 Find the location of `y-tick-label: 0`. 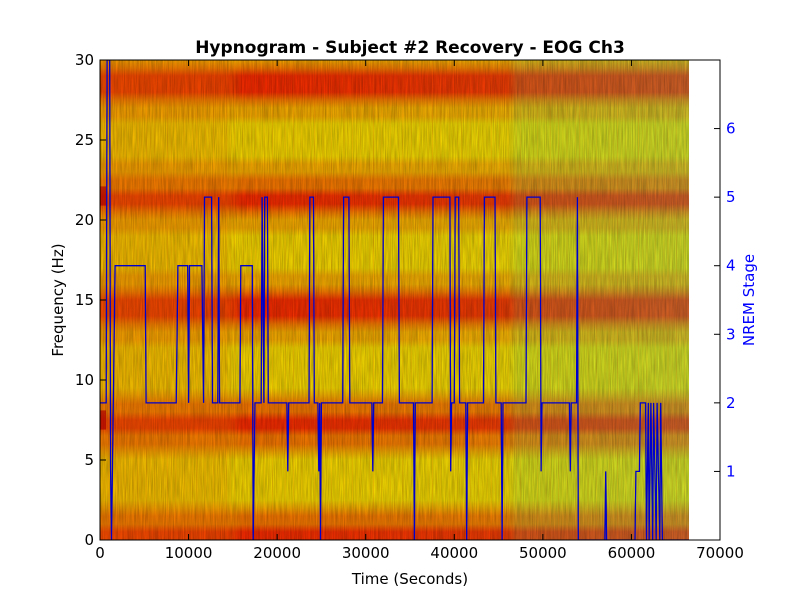

y-tick-label: 0 is located at coordinates (89, 540).